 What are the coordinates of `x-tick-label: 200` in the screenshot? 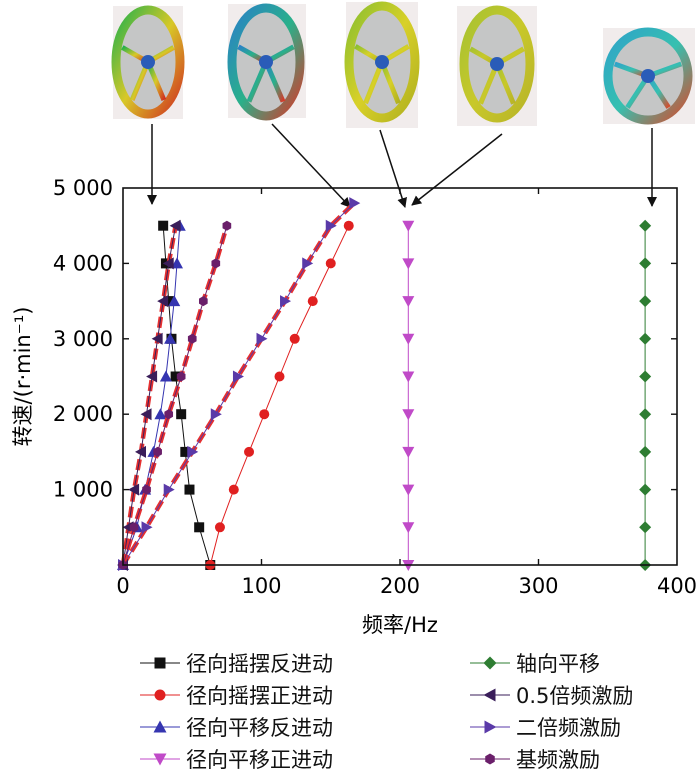 It's located at (400, 586).